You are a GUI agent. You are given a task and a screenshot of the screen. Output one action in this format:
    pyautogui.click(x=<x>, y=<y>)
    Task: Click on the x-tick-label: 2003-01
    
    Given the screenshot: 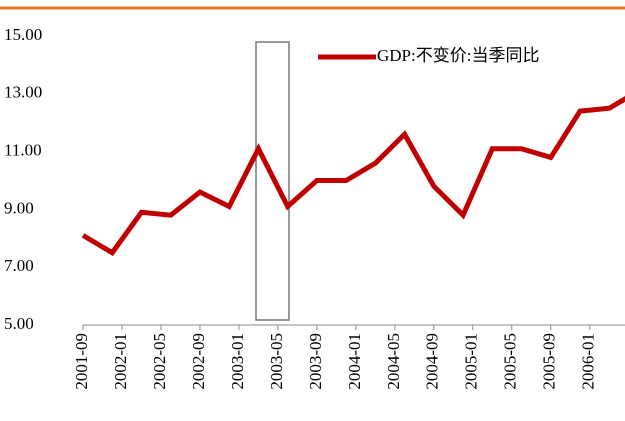 What is the action you would take?
    pyautogui.click(x=237, y=361)
    